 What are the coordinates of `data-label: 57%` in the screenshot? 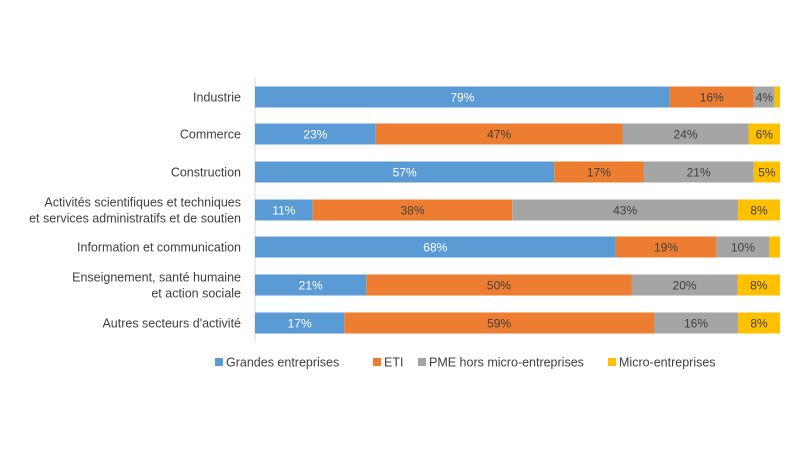 It's located at (405, 173).